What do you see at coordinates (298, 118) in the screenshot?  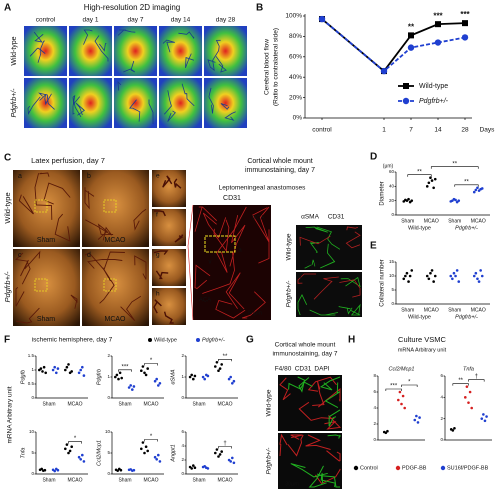 I see `y-tick-label: 0%` at bounding box center [298, 118].